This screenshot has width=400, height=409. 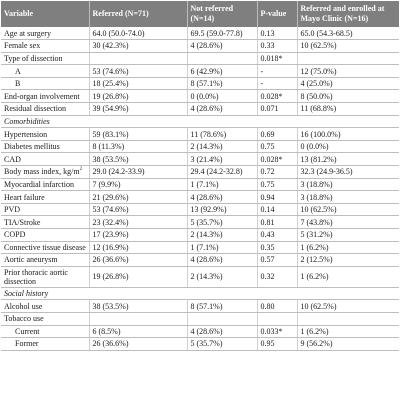 I want to click on cell-referred: 12 (16.9%), so click(x=138, y=248).